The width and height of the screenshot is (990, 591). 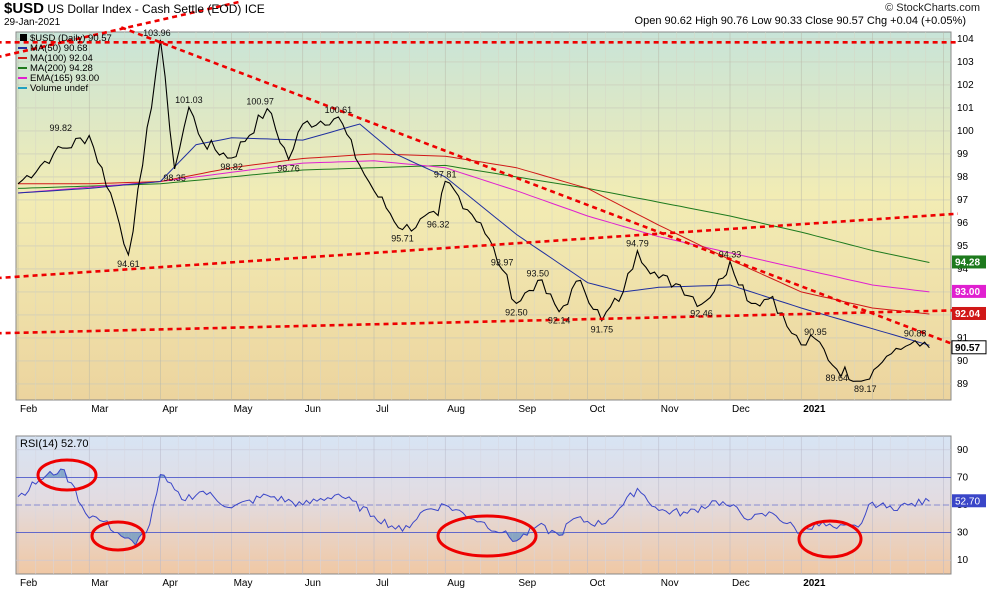 I want to click on legend-entry: Volume undef, so click(x=59, y=88).